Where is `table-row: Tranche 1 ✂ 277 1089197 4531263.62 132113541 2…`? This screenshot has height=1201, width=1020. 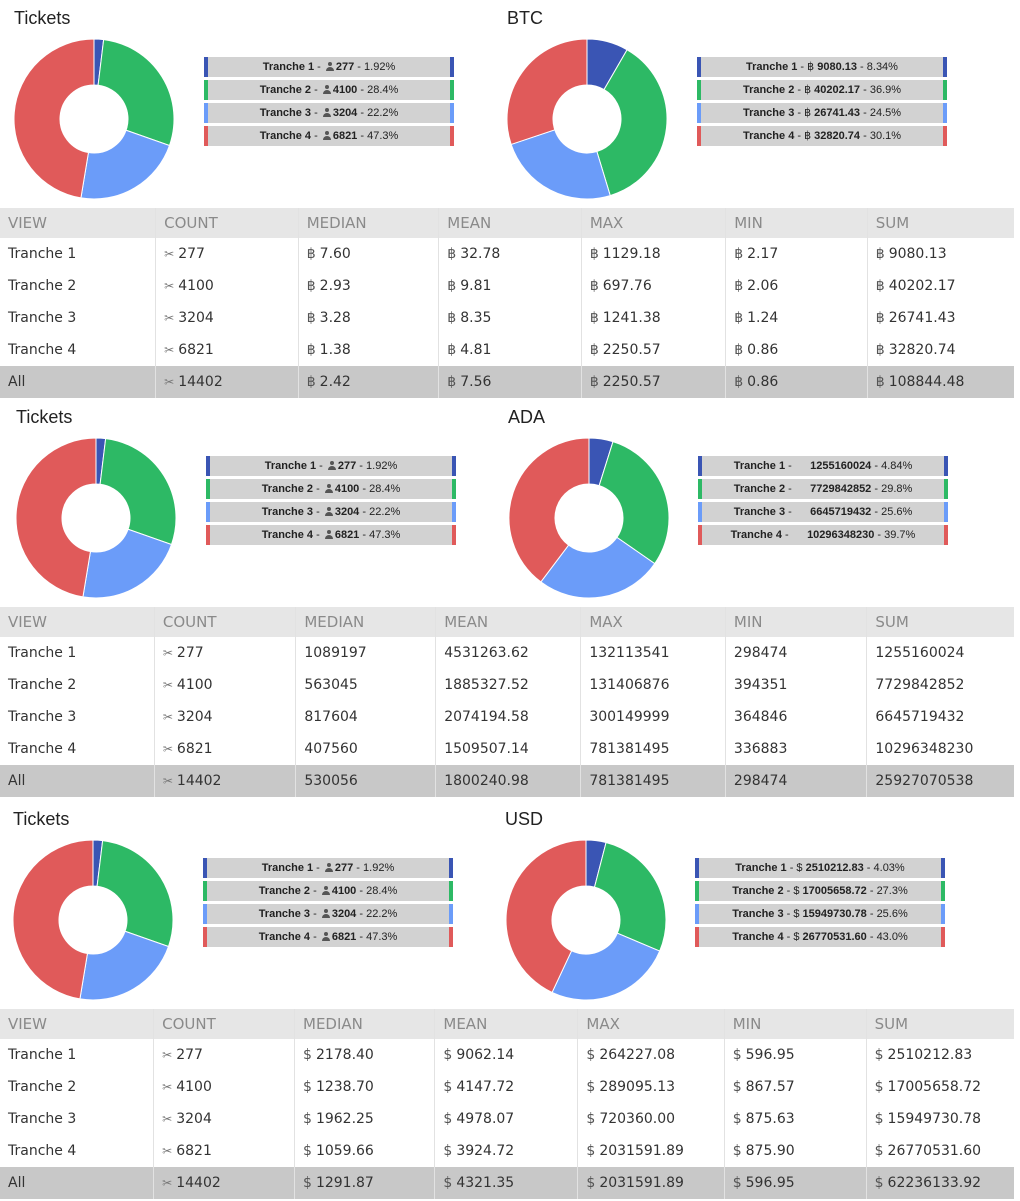 table-row: Tranche 1 ✂ 277 1089197 4531263.62 132113541 2… is located at coordinates (507, 653).